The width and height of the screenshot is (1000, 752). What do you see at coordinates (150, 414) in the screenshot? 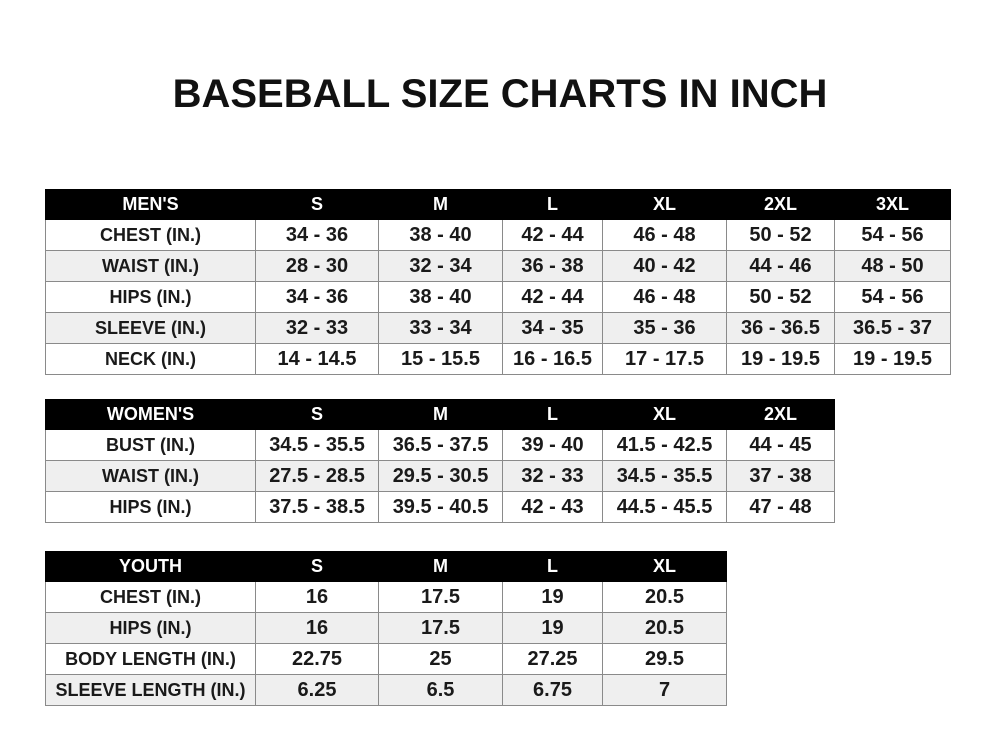
I see `table-category-header: WOMEN'S` at bounding box center [150, 414].